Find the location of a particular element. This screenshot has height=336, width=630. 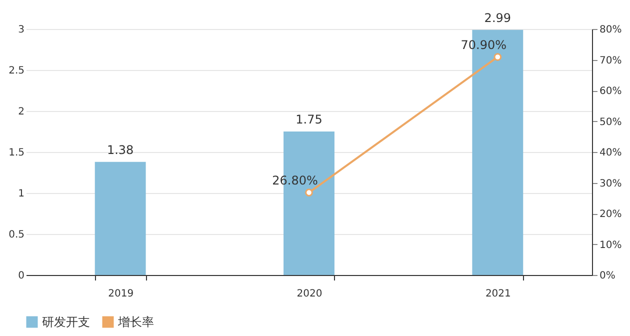

y2-tick-label: 10% is located at coordinates (611, 245).